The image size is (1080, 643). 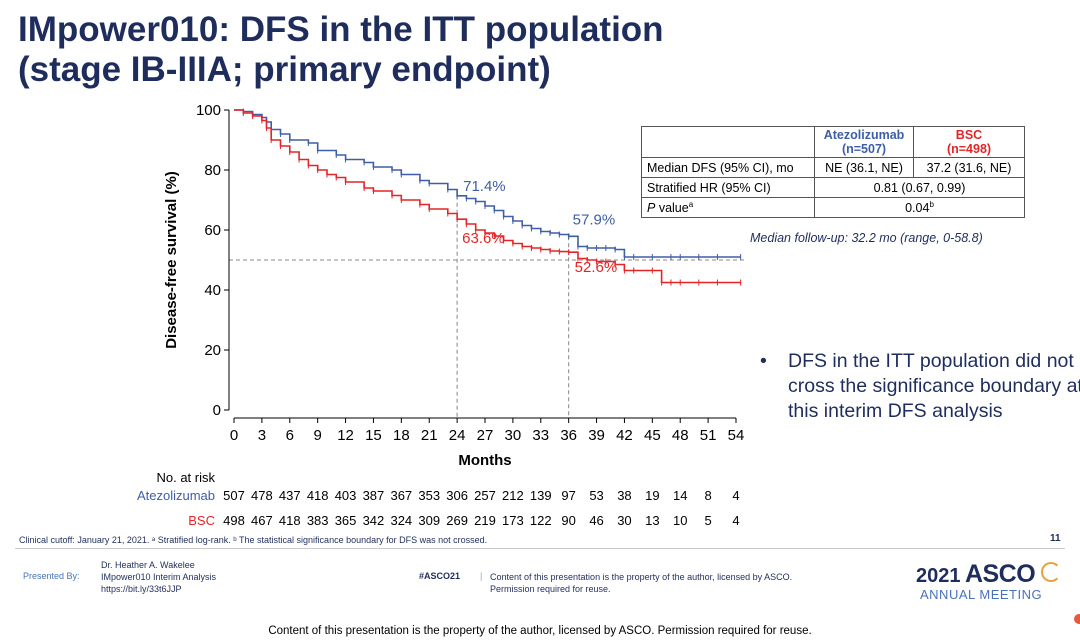 What do you see at coordinates (540, 548) in the screenshot?
I see `footer-divider` at bounding box center [540, 548].